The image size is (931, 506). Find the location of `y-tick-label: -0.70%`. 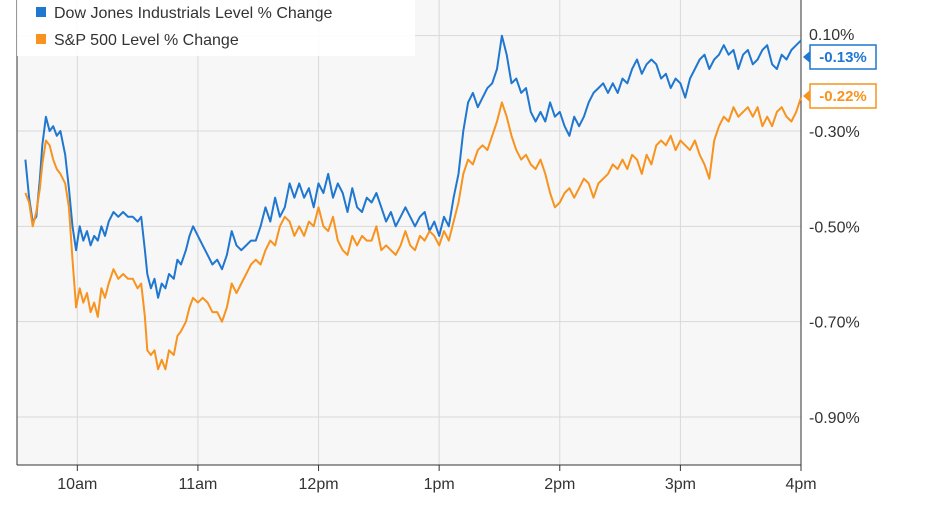

y-tick-label: -0.70% is located at coordinates (834, 323).